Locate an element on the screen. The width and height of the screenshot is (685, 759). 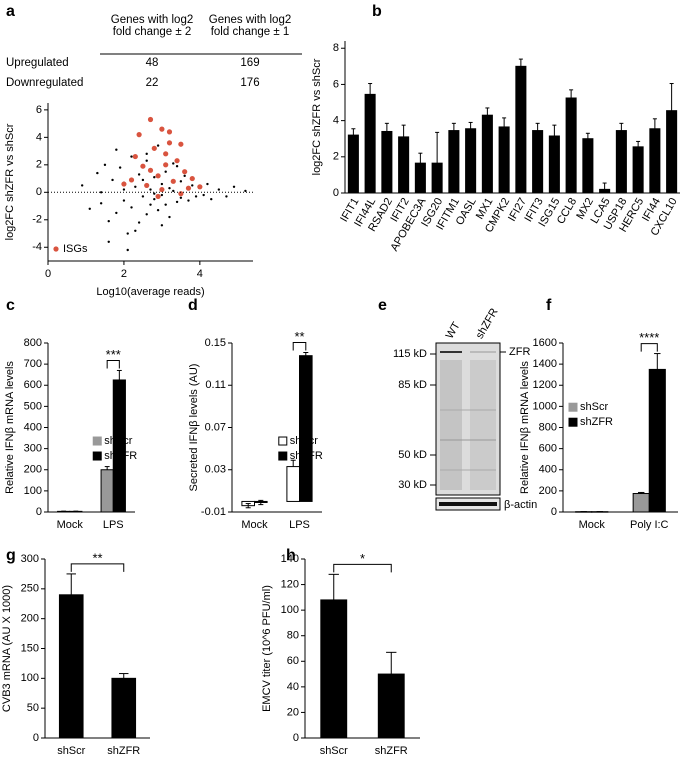
y-tick-label: 6 is located at coordinates (336, 84).